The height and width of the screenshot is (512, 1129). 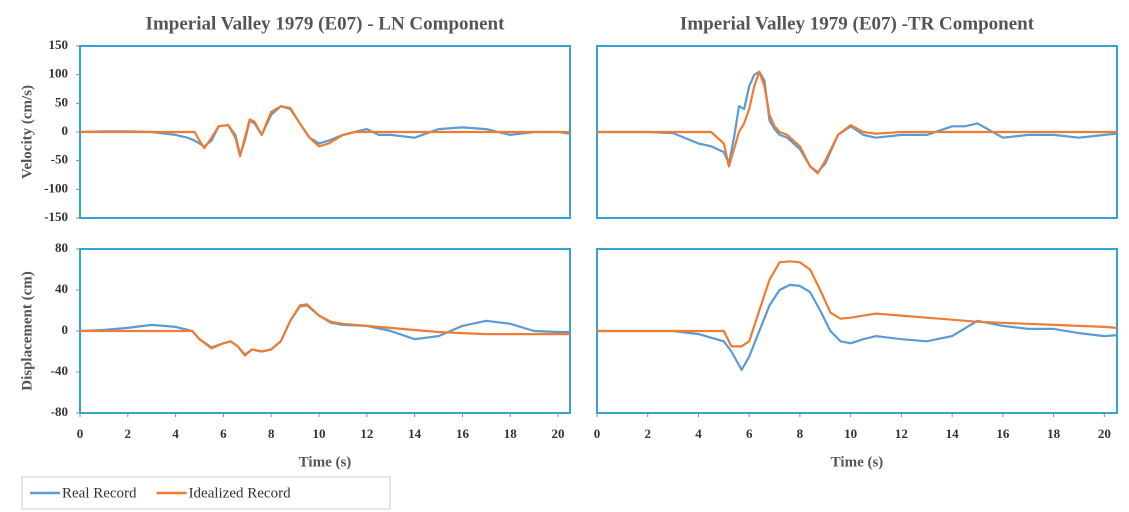 What do you see at coordinates (857, 23) in the screenshot?
I see `chart-title: Imperial Valley 1979 (E07) -TR Component` at bounding box center [857, 23].